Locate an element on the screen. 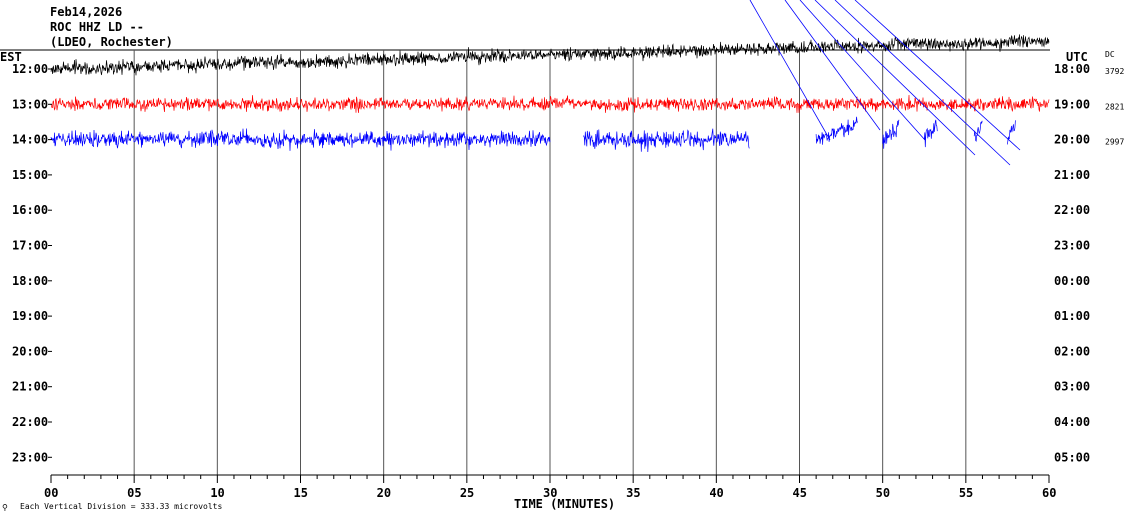 The width and height of the screenshot is (1130, 519). x-tick-label: 20 is located at coordinates (384, 493).